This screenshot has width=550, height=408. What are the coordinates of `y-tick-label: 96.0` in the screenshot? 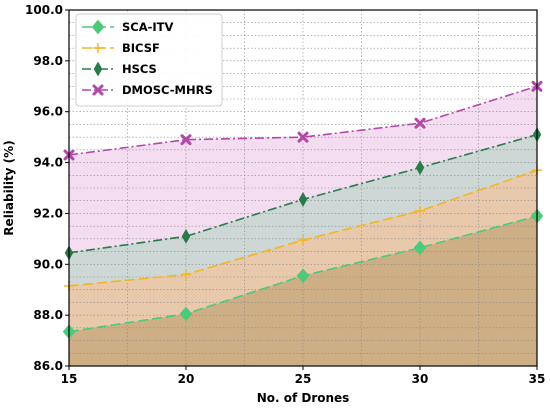 It's located at (48, 112).